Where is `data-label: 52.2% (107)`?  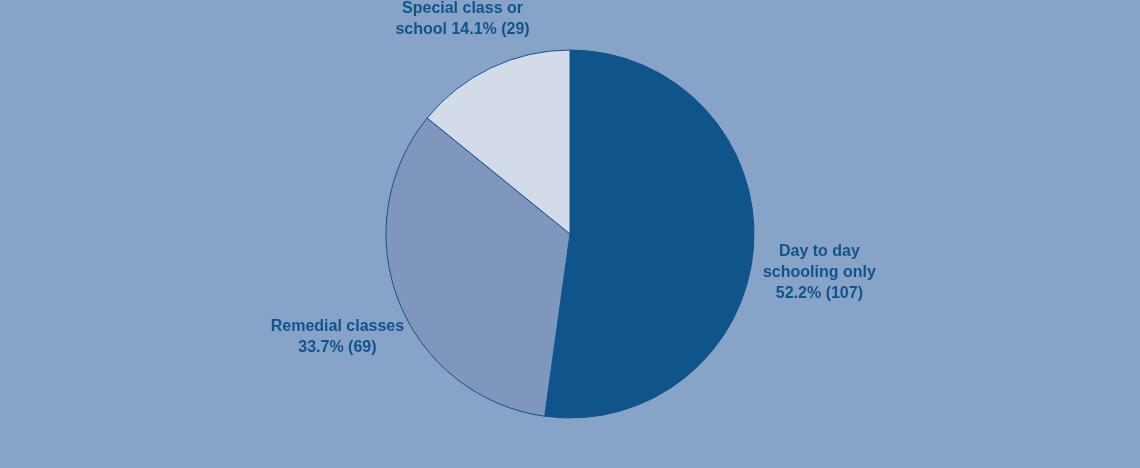
data-label: 52.2% (107) is located at coordinates (819, 293).